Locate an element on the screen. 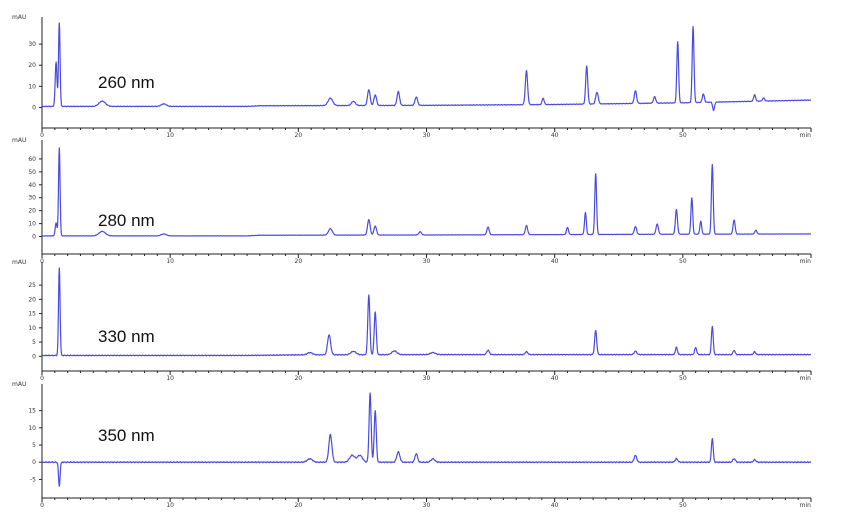 The height and width of the screenshot is (521, 842). wavelength-label: 280 nm is located at coordinates (126, 220).